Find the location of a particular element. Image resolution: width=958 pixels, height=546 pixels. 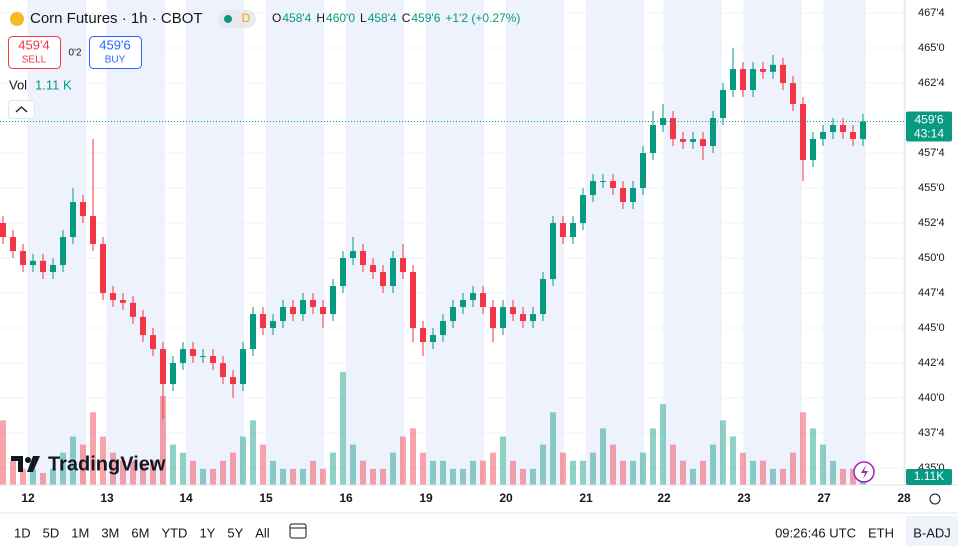

badge-label: D is located at coordinates (246, 18).